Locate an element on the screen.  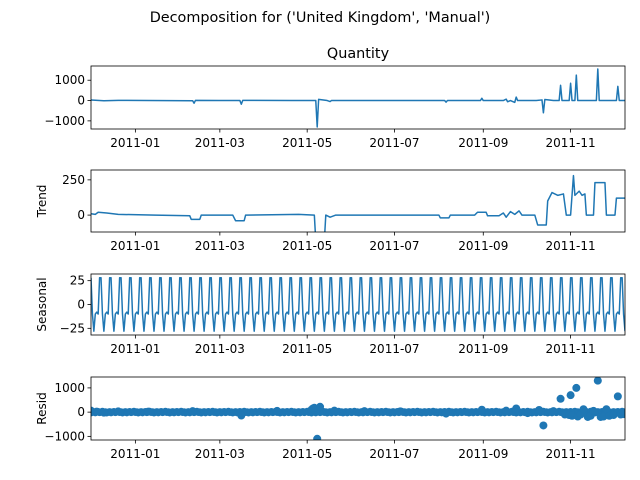
y-tick-label: 250 is located at coordinates (73, 180).